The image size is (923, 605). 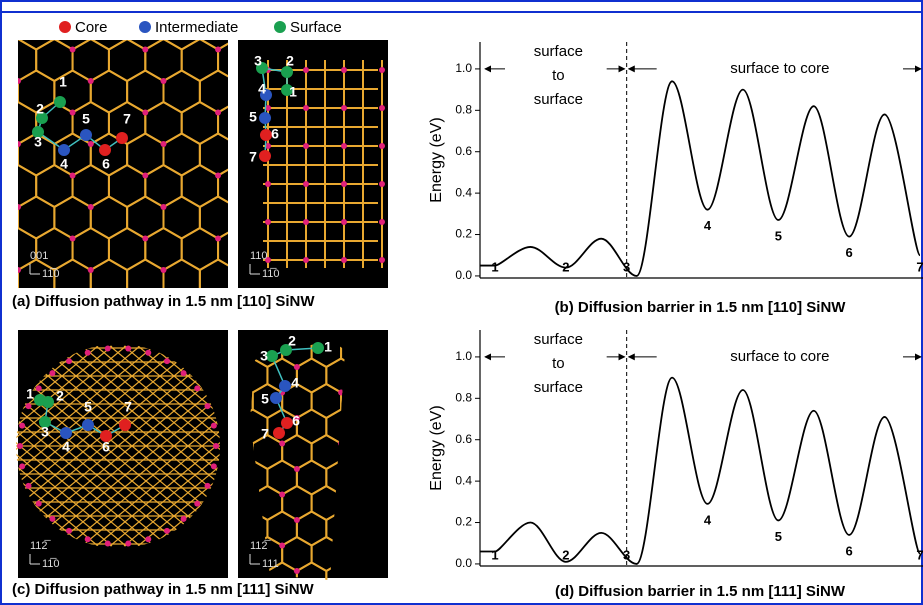 What do you see at coordinates (558, 339) in the screenshot?
I see `region-label: surface` at bounding box center [558, 339].